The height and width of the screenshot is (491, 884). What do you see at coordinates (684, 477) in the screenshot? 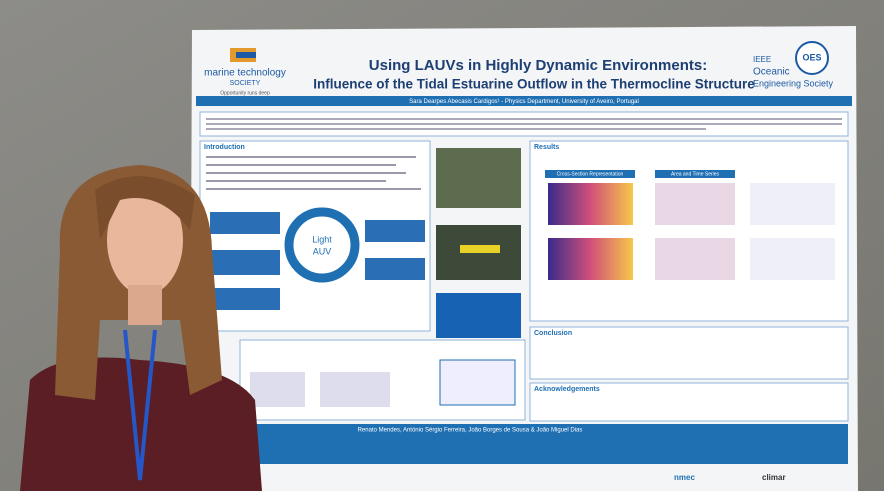
I see `footer-logo: nmec` at bounding box center [684, 477].